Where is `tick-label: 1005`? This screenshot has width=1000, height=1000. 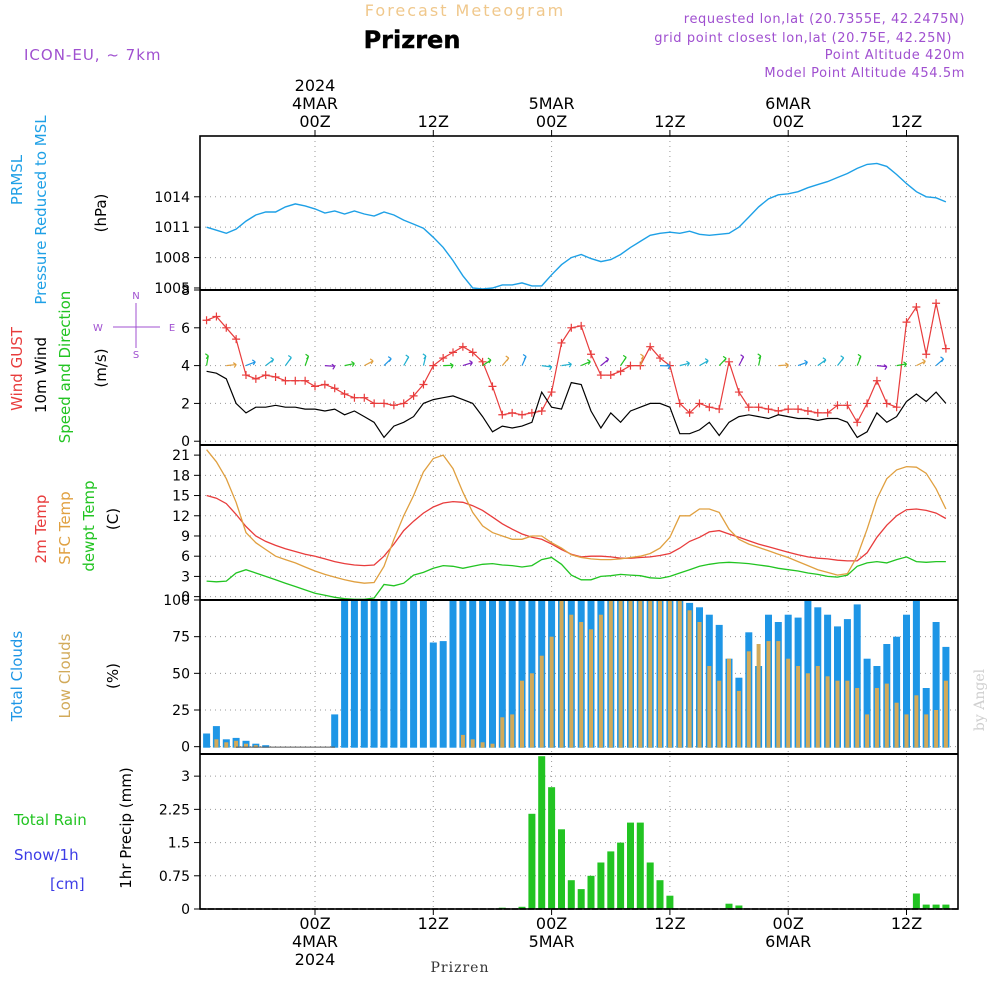 tick-label: 1005 is located at coordinates (172, 289).